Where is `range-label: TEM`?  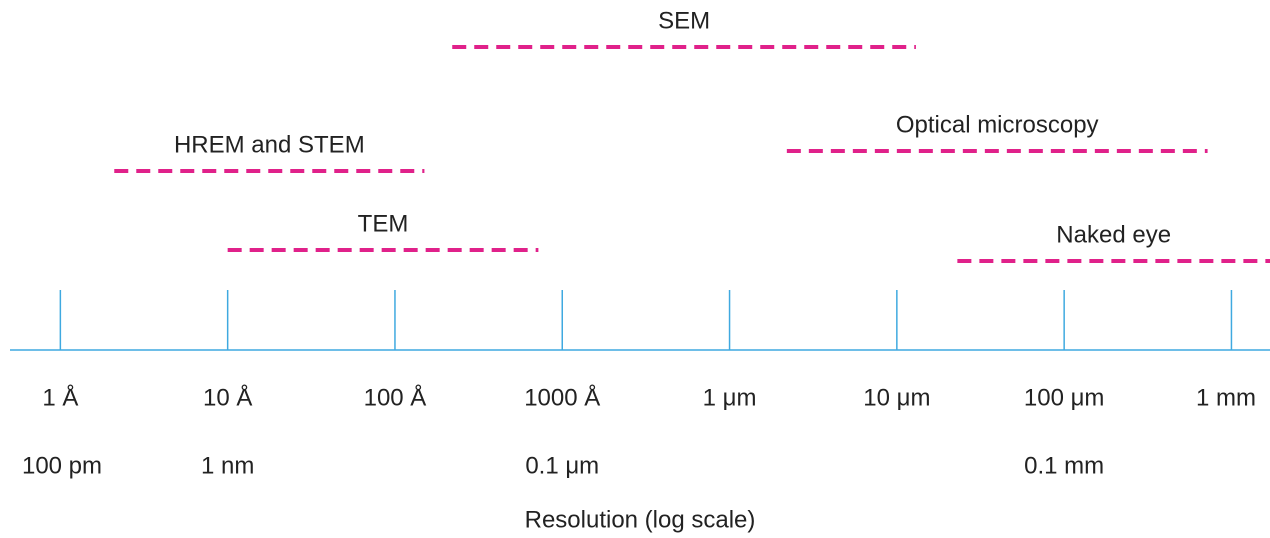 range-label: TEM is located at coordinates (383, 223).